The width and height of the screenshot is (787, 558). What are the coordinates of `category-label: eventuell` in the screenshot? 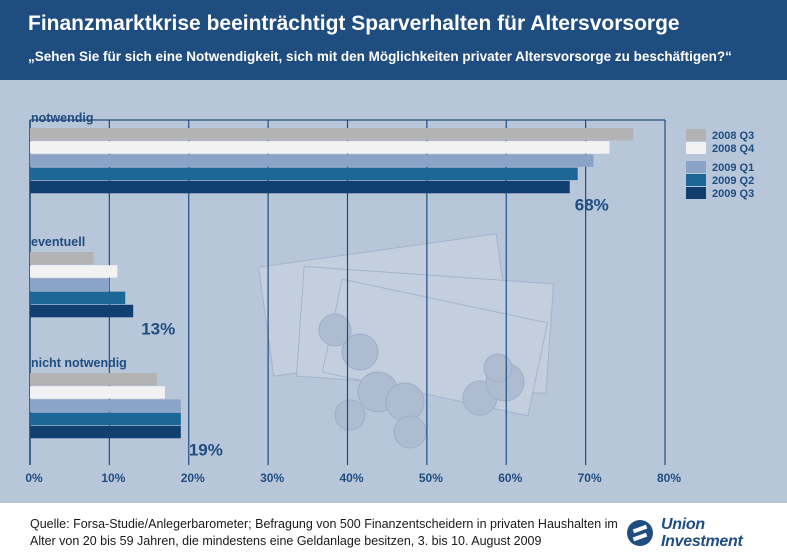 It's located at (58, 242).